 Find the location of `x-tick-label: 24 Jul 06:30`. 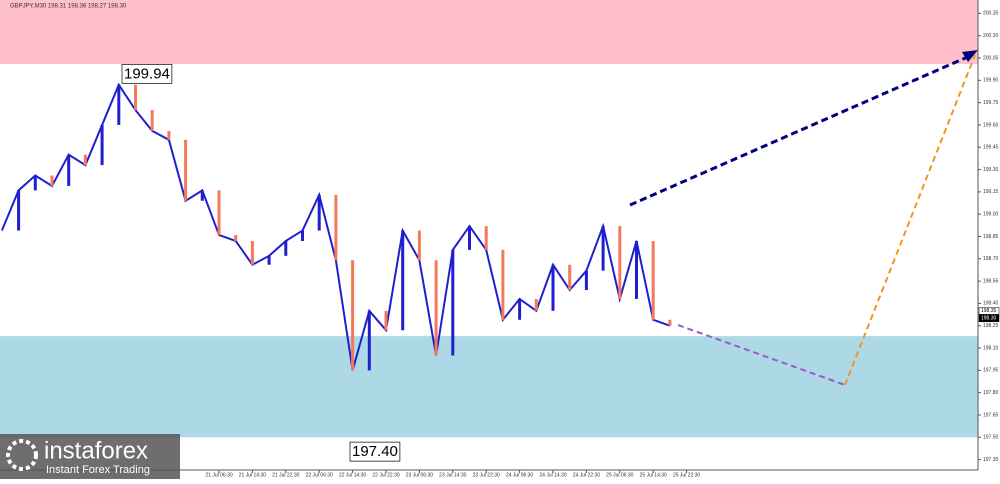

x-tick-label: 24 Jul 06:30 is located at coordinates (519, 475).